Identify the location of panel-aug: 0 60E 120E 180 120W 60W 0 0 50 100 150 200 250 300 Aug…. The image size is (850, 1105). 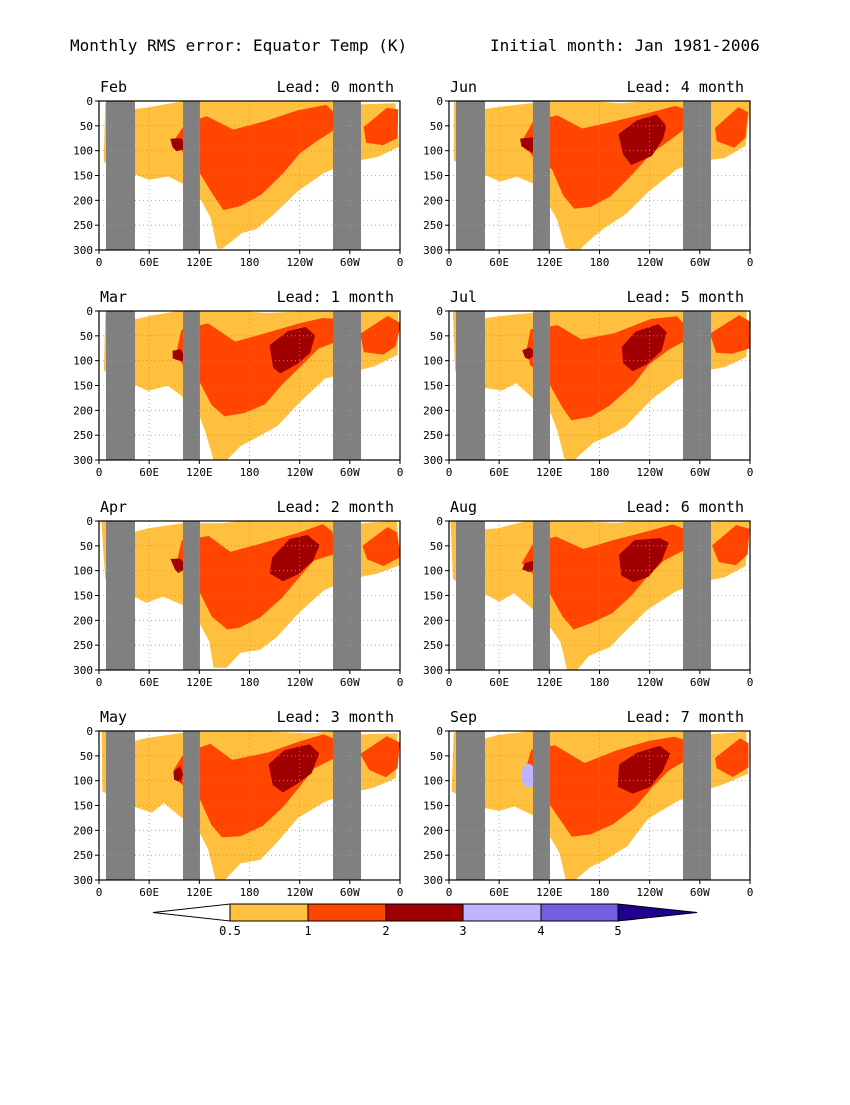
(588, 593).